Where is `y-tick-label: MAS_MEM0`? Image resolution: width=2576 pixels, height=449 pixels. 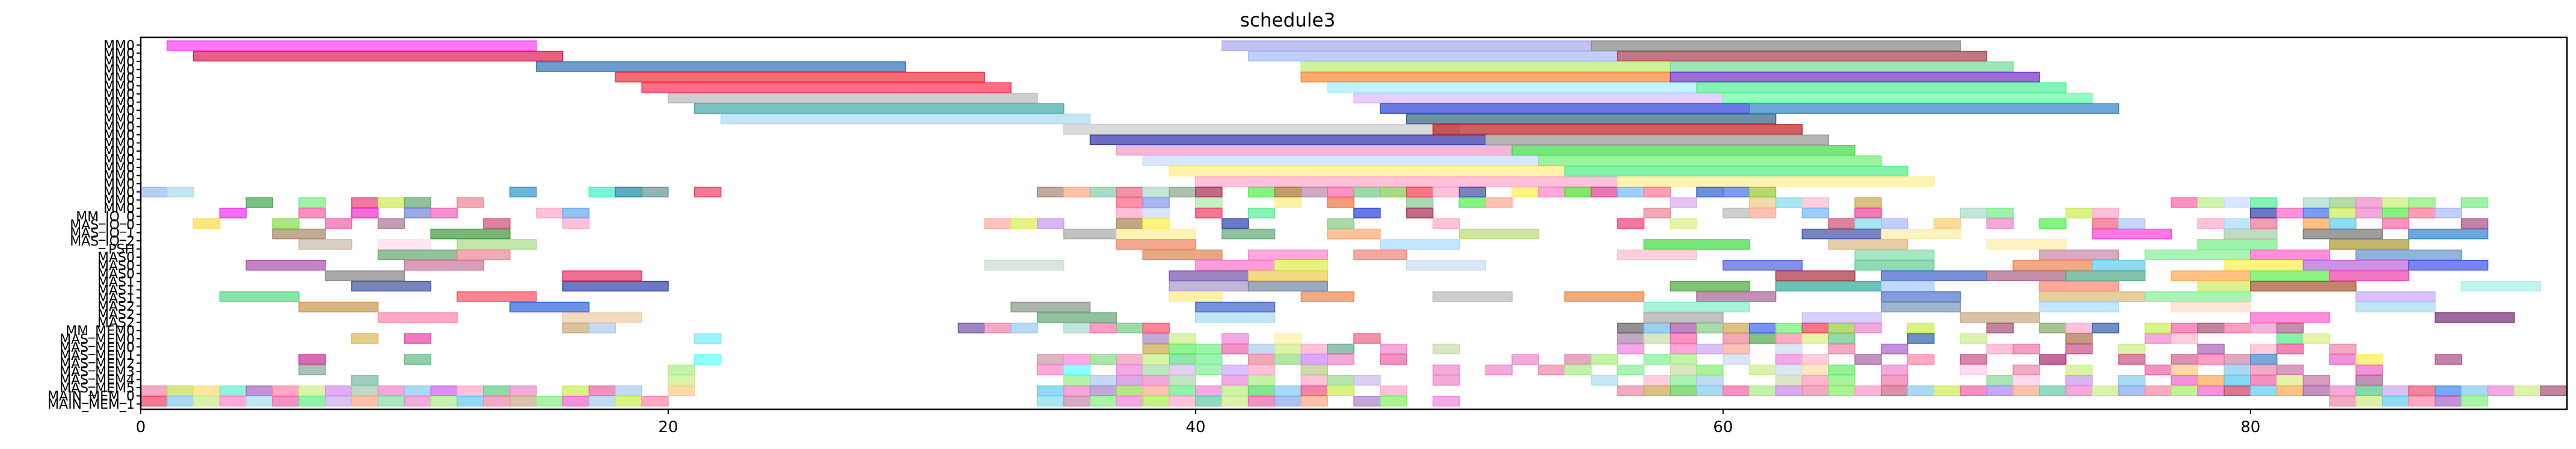 y-tick-label: MAS_MEM0 is located at coordinates (98, 339).